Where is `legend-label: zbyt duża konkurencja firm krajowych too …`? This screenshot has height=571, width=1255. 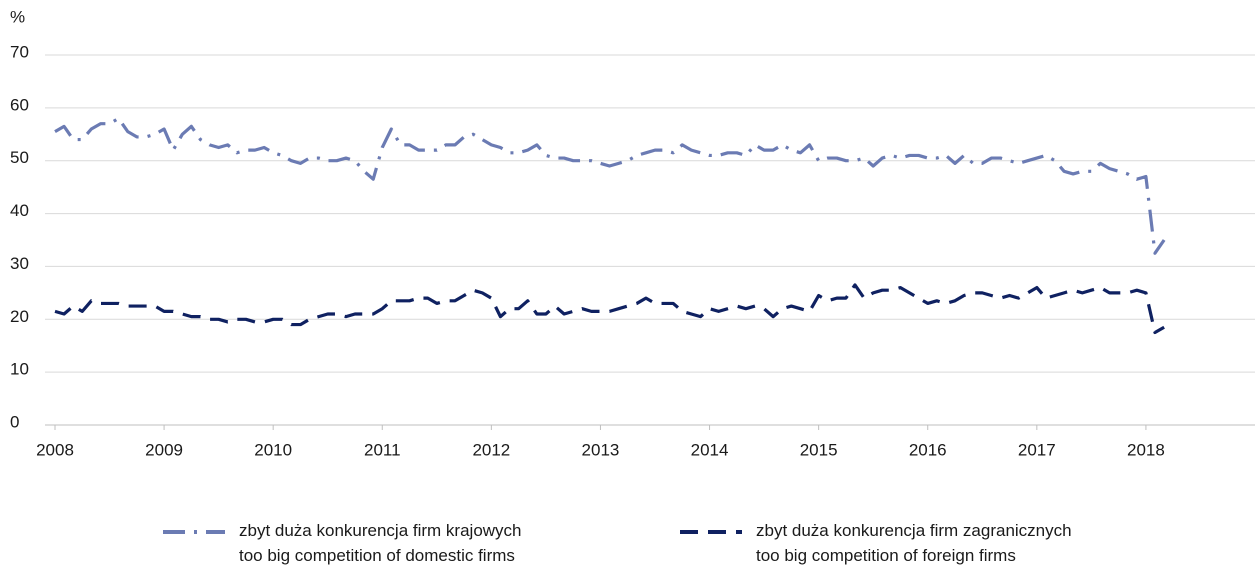 legend-label: zbyt duża konkurencja firm krajowych too … is located at coordinates (380, 543).